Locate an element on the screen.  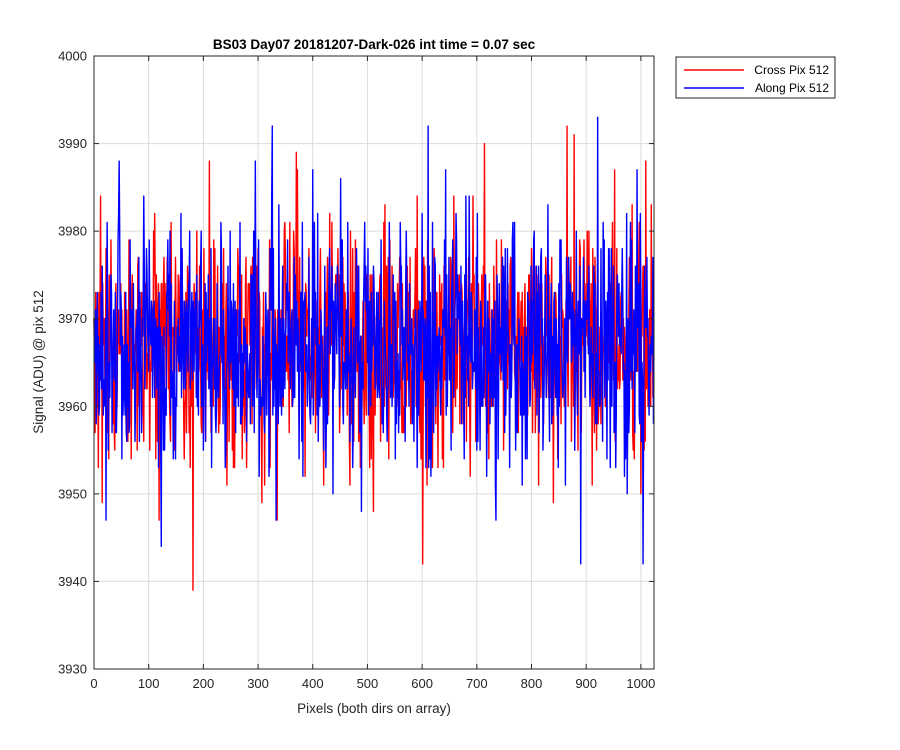
y-tick-label: 3990 is located at coordinates (72, 143).